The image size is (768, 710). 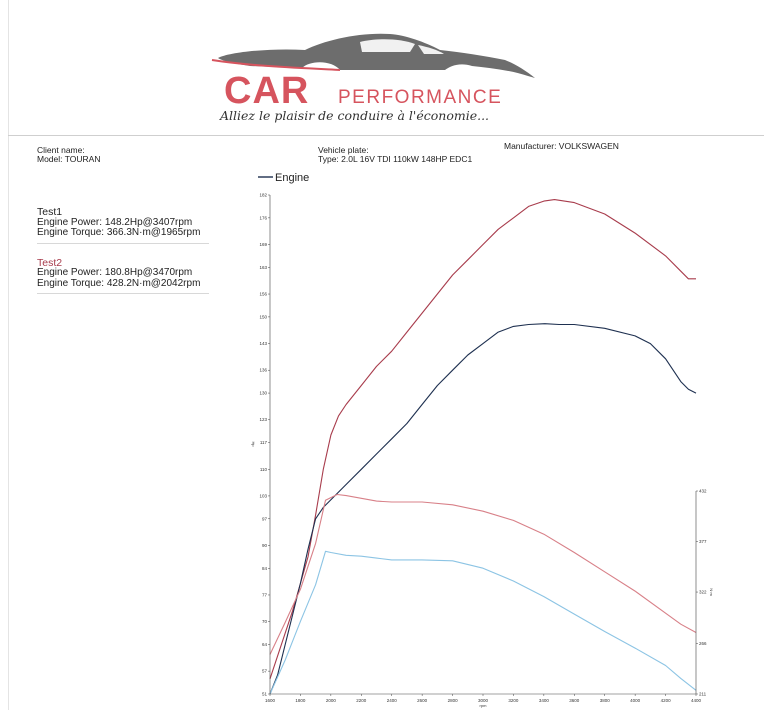 I want to click on x-tick-label: 3200, so click(x=513, y=700).